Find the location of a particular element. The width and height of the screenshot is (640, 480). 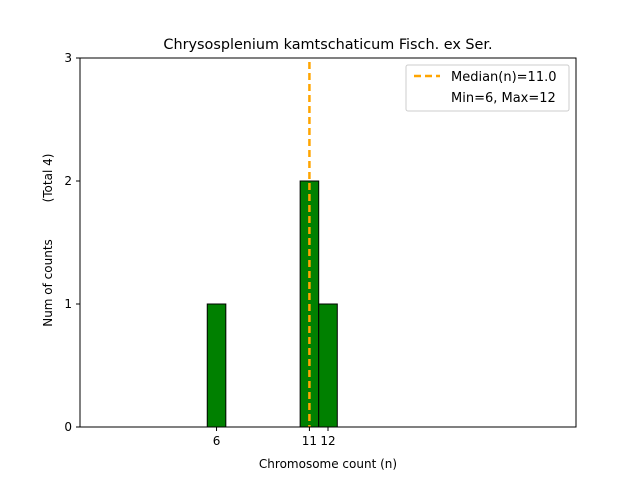

x-axis-ticks: 6 11 12 is located at coordinates (274, 437).